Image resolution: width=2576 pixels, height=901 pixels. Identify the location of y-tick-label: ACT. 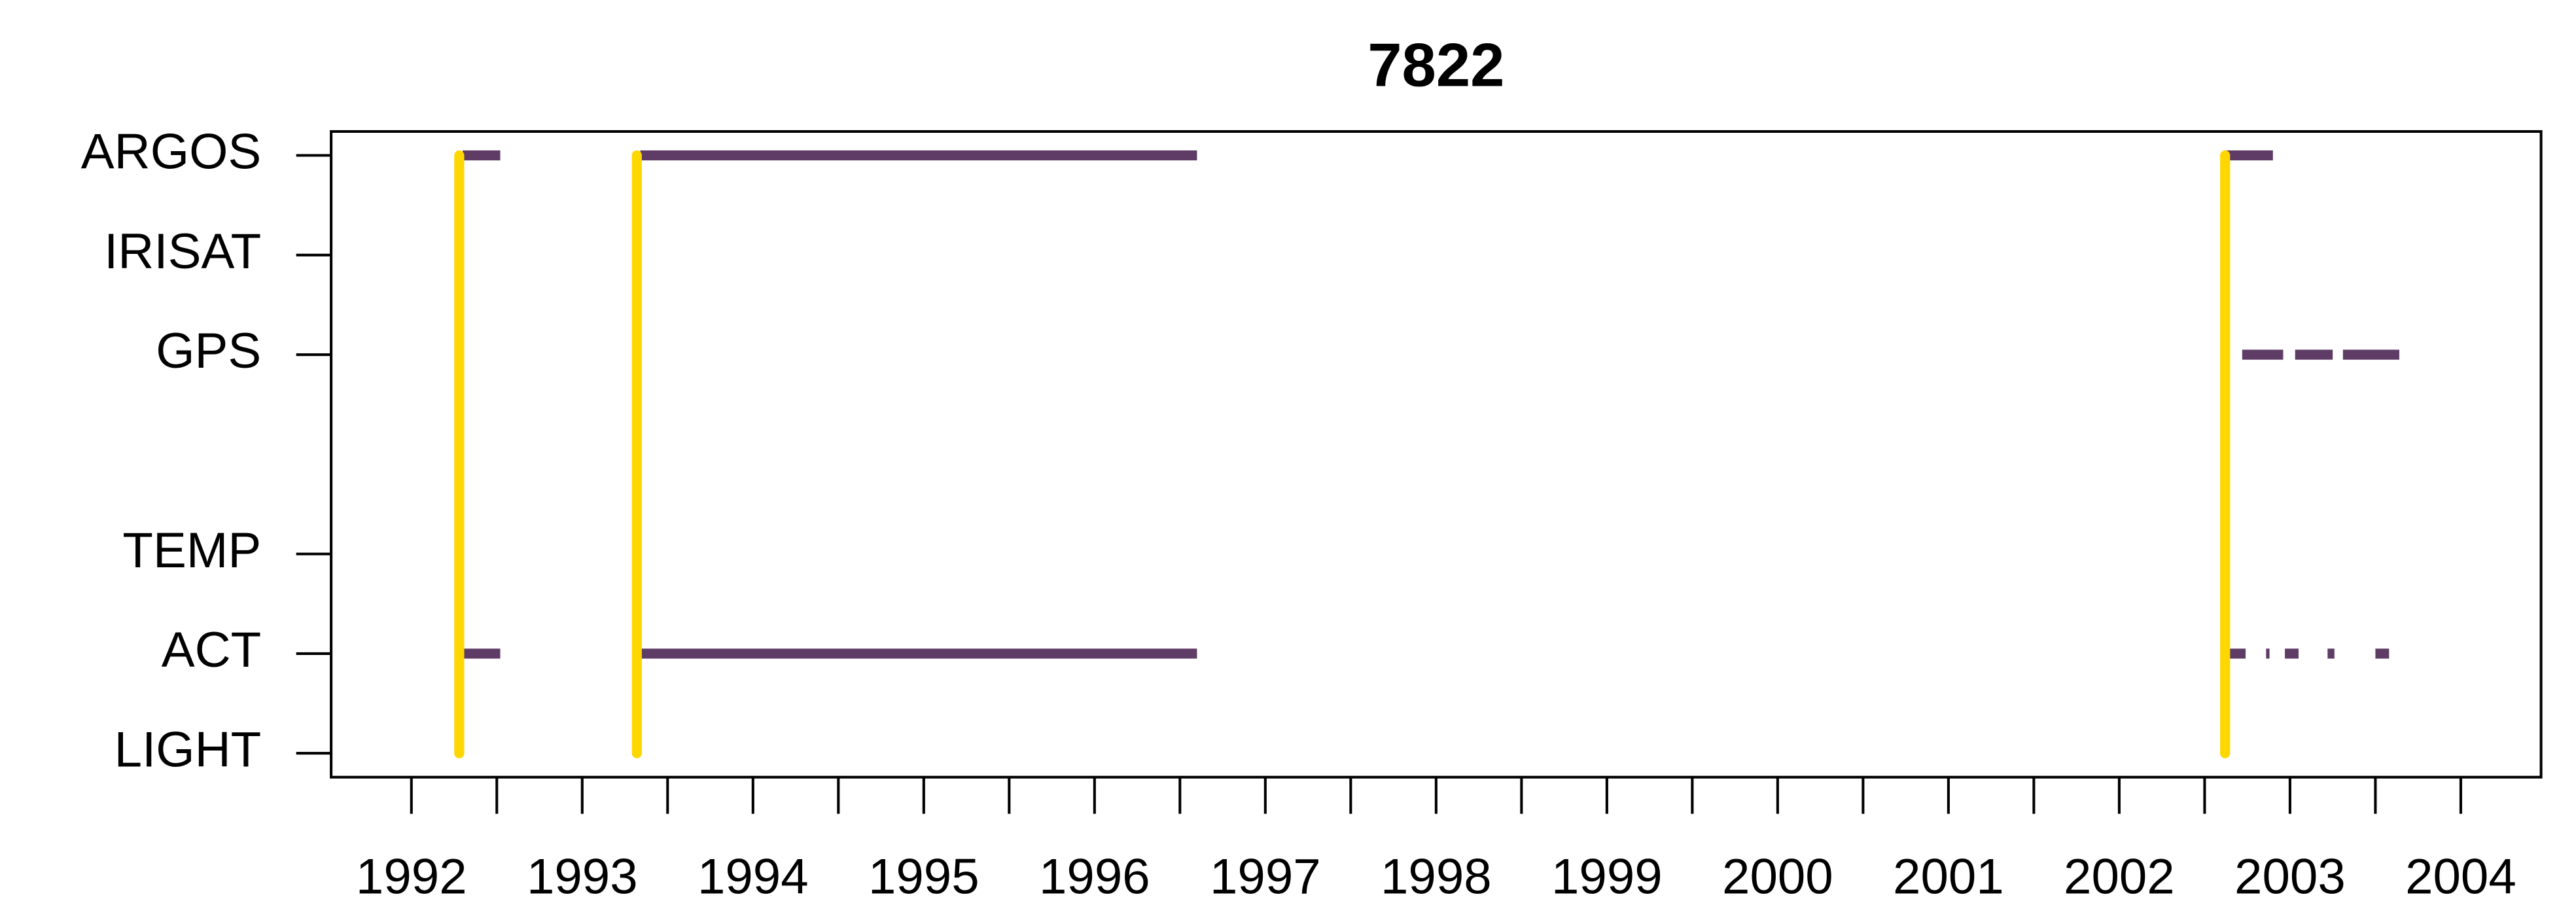
(212, 650).